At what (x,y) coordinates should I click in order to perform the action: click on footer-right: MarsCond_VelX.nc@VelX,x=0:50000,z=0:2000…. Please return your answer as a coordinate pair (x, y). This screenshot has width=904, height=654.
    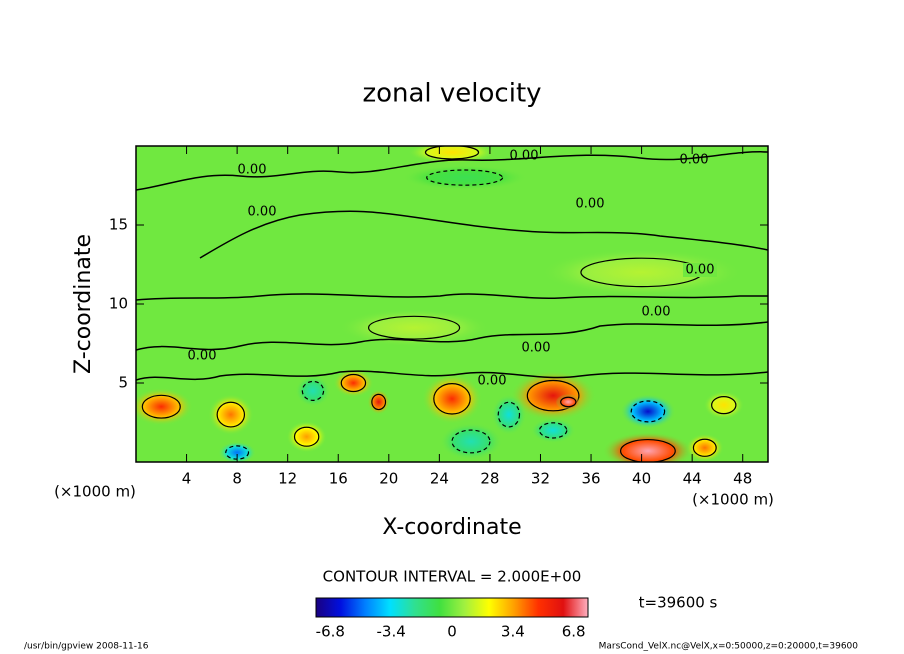
    Looking at the image, I should click on (729, 647).